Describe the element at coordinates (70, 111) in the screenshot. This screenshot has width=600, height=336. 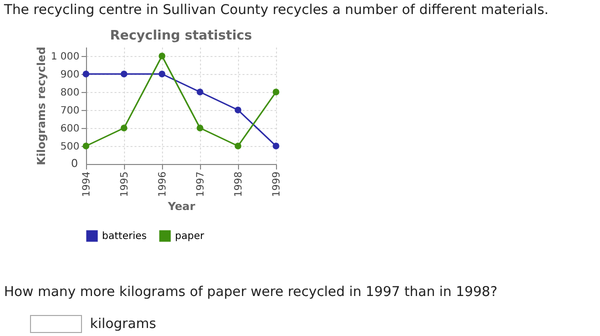
I see `y-tick-label: 700` at that location.